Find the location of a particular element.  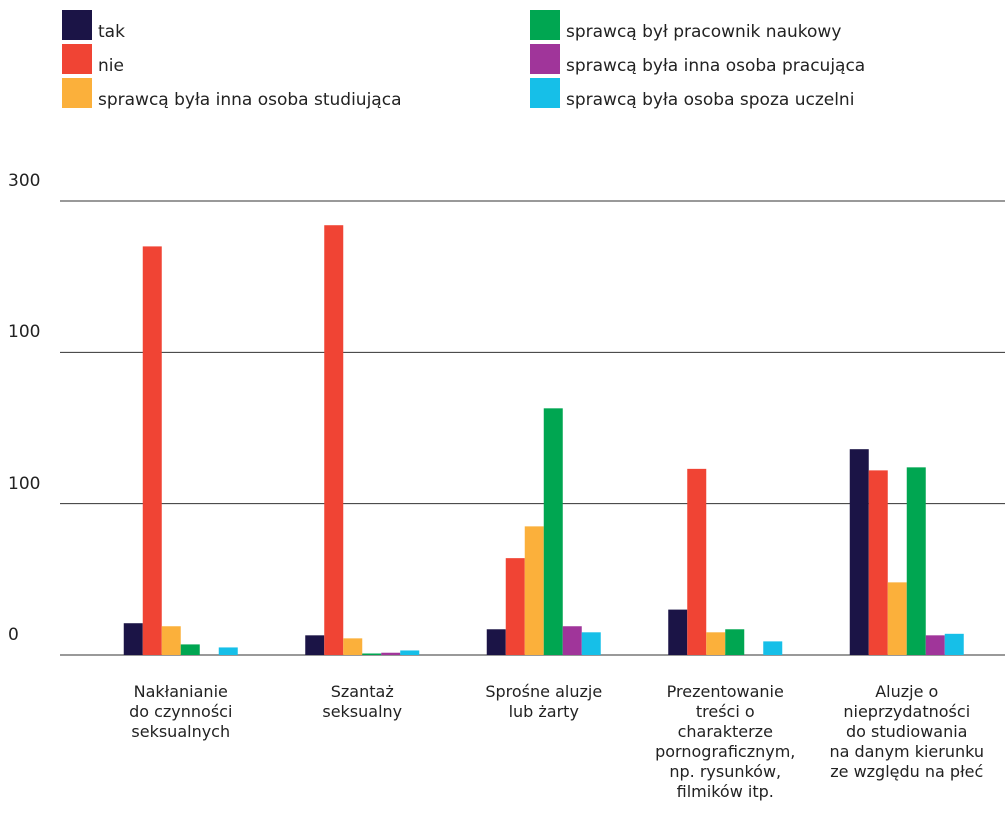

legend-label: sprawcą była inna osoba pracująca is located at coordinates (716, 66).